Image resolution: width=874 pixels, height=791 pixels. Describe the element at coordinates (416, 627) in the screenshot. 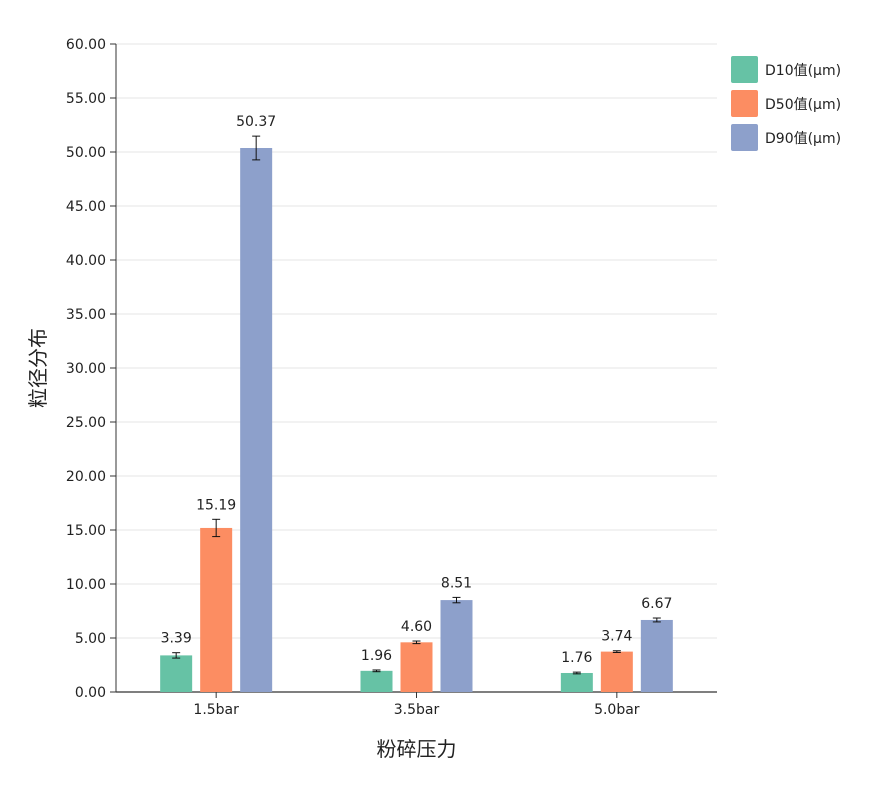

I see `data-label: 4.60` at that location.